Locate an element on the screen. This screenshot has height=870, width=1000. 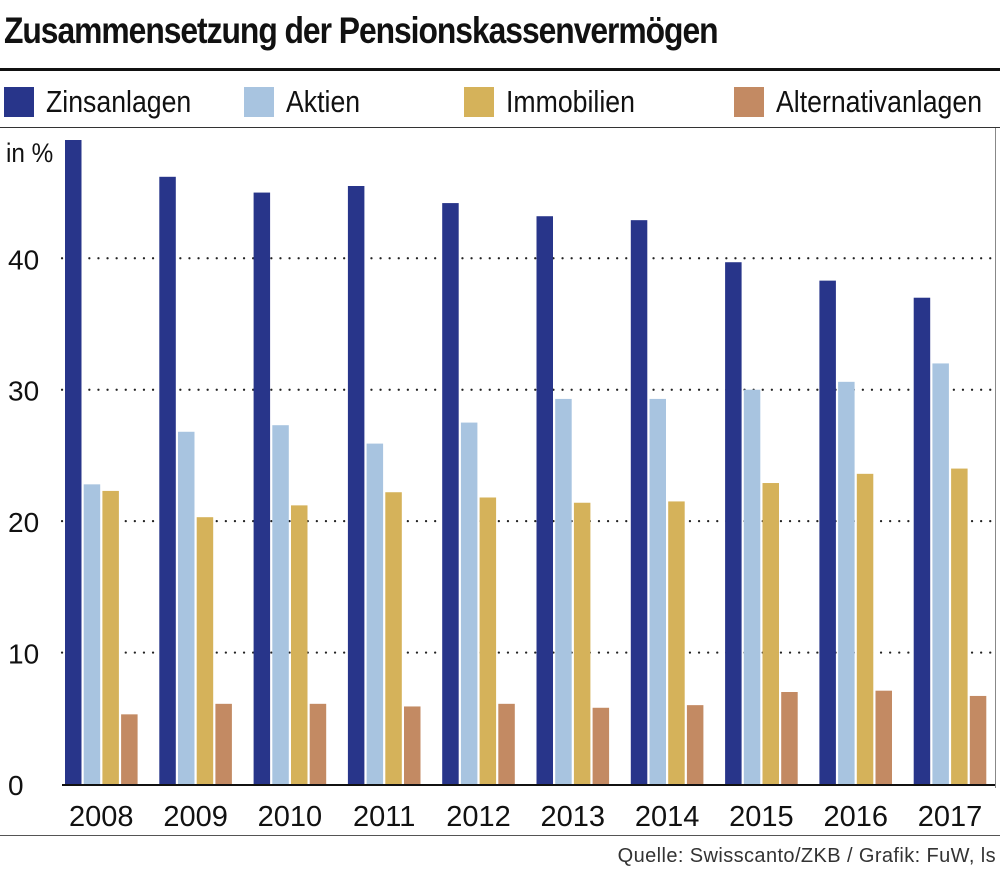
legend-label-alternativanlagen: Alternativanlagen is located at coordinates (879, 101).